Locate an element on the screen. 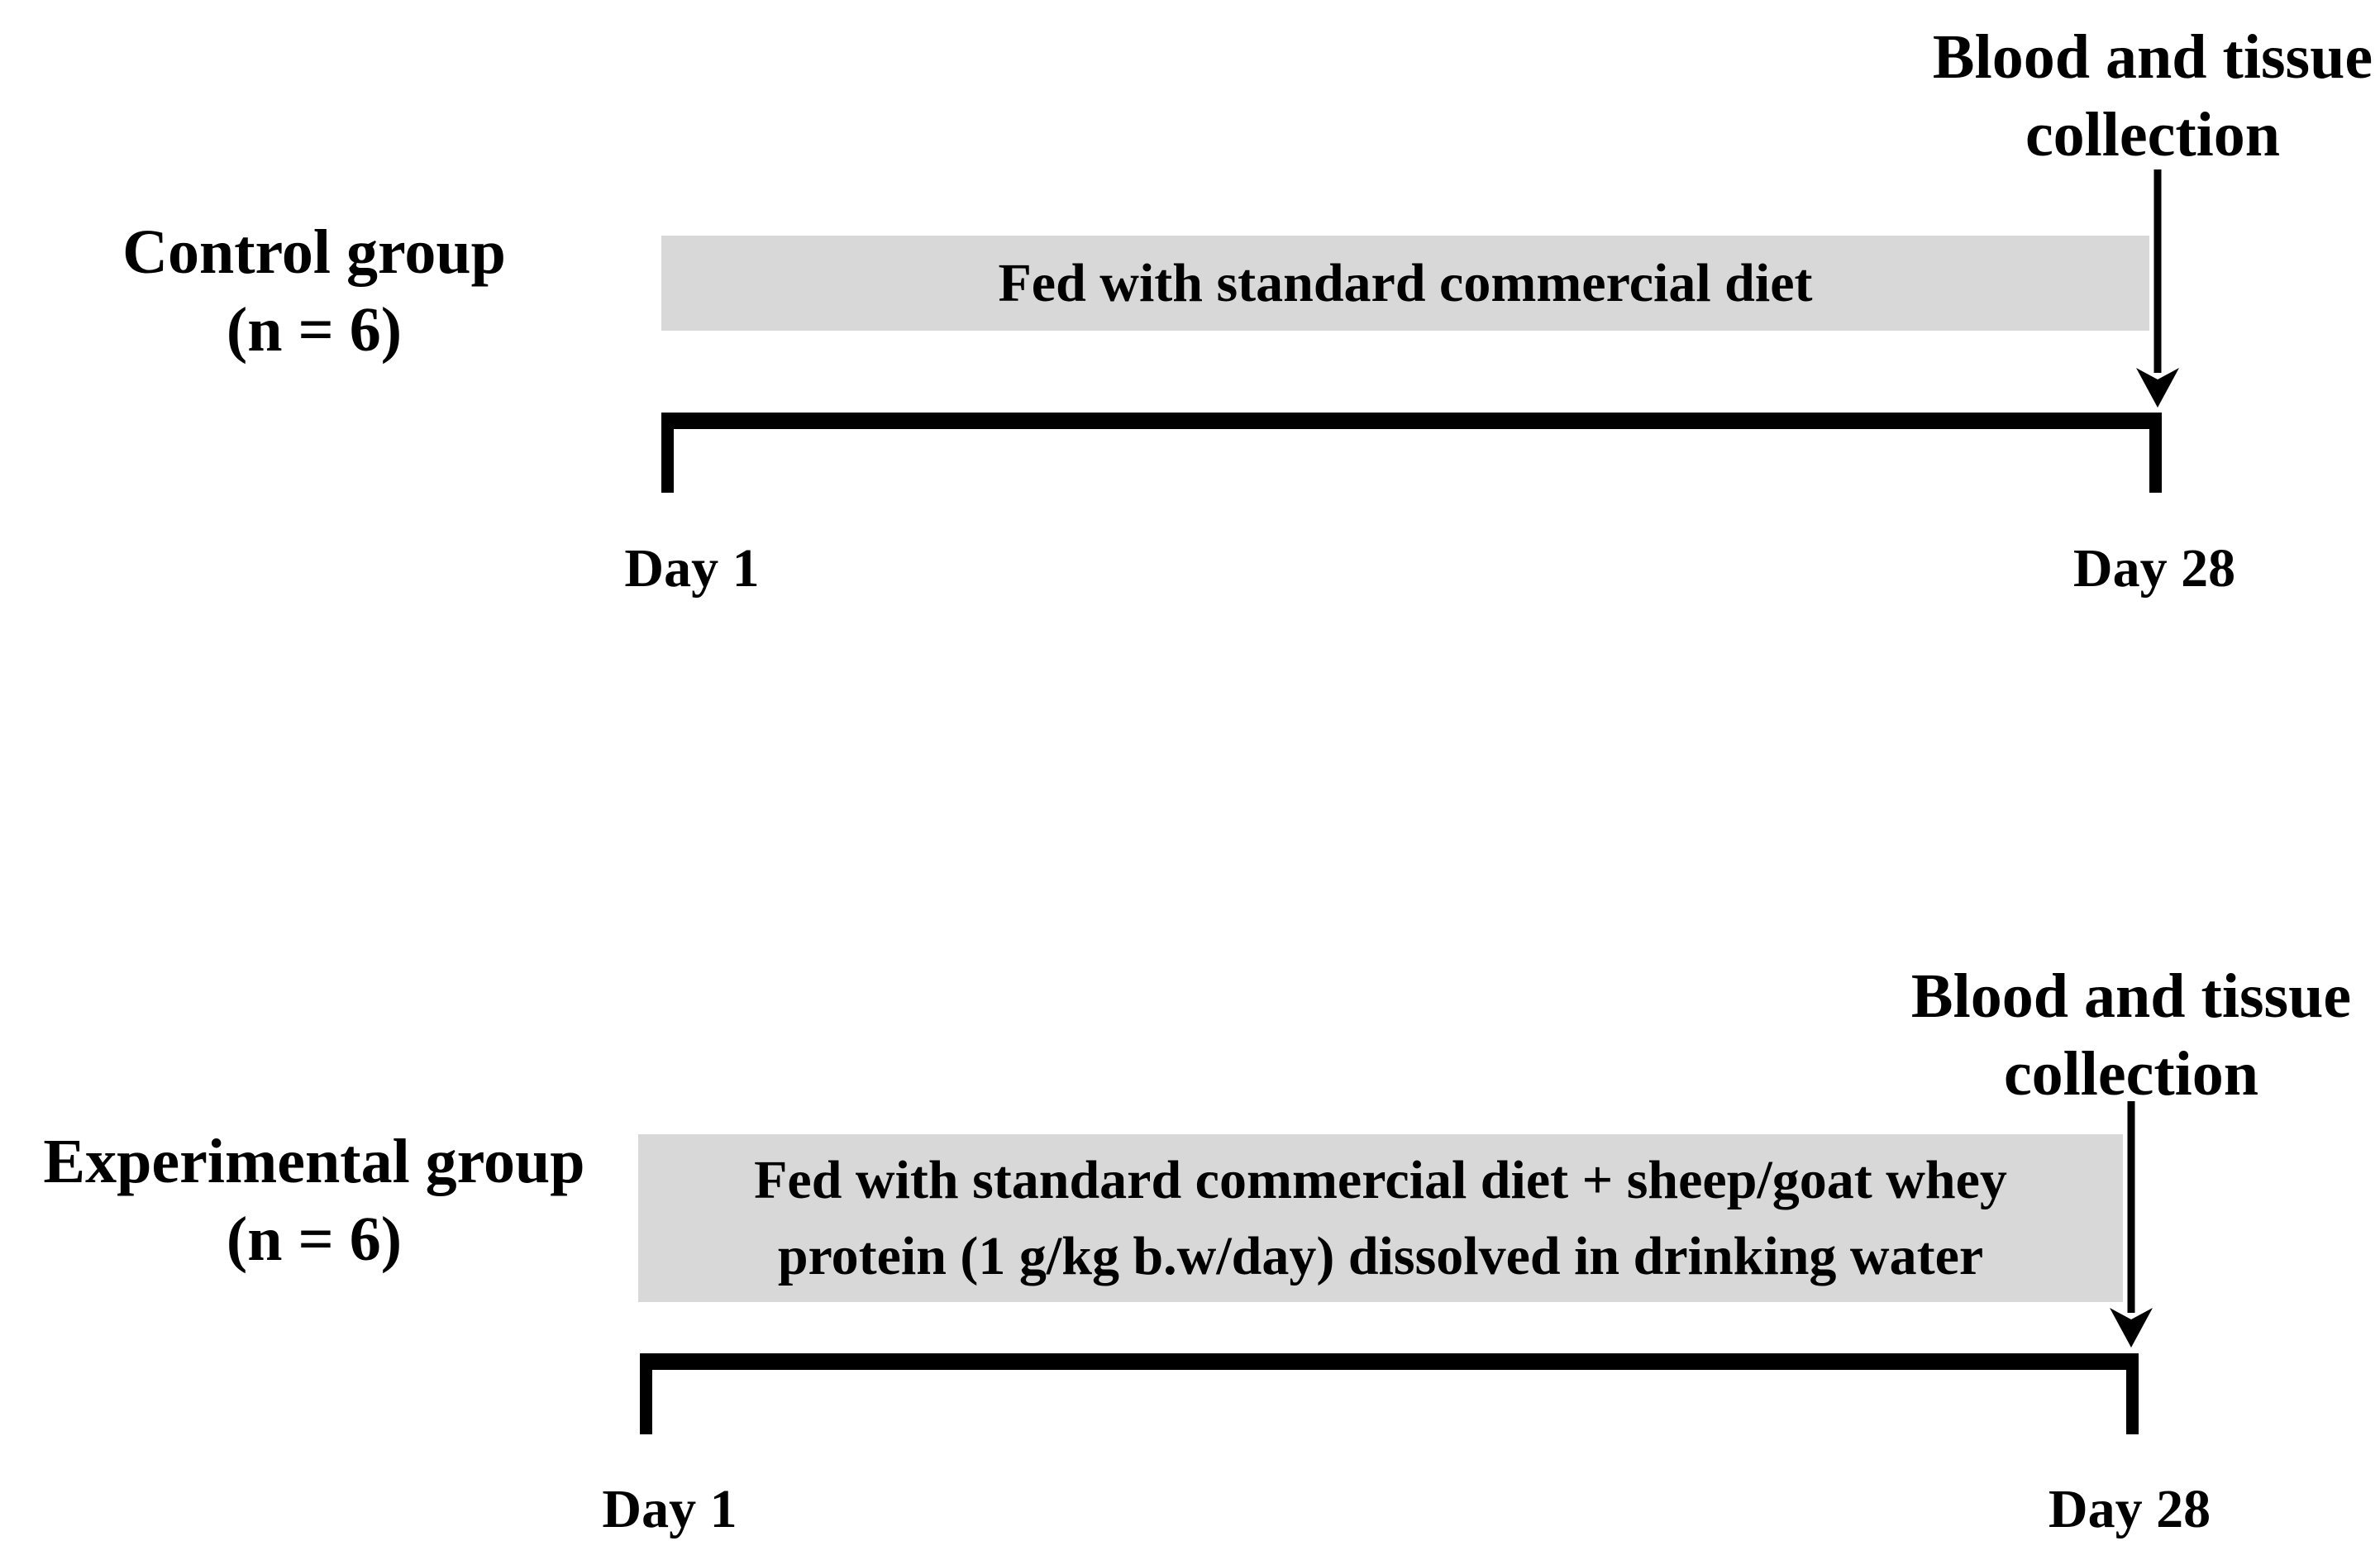 This screenshot has height=1560, width=2380. group-label: Experimental group (n = 6) is located at coordinates (314, 1200).